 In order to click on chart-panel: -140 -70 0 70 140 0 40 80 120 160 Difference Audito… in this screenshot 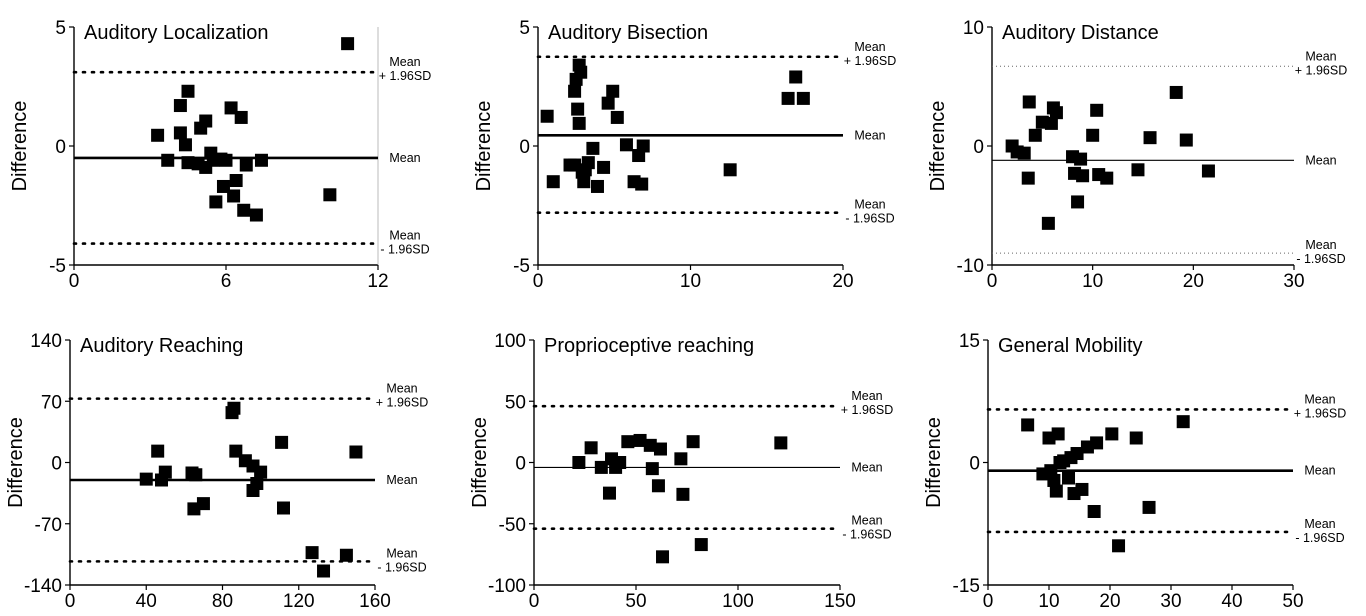, I will do `click(216, 471)`.